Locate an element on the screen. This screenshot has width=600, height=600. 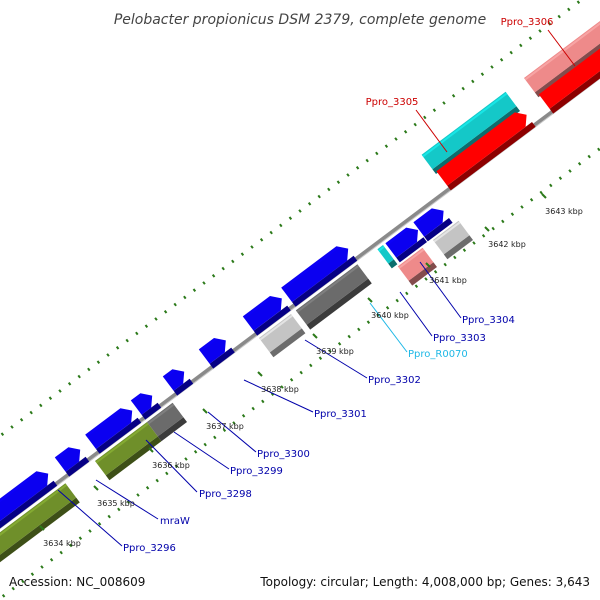
gene-label: Ppro_3306 is located at coordinates (527, 22).